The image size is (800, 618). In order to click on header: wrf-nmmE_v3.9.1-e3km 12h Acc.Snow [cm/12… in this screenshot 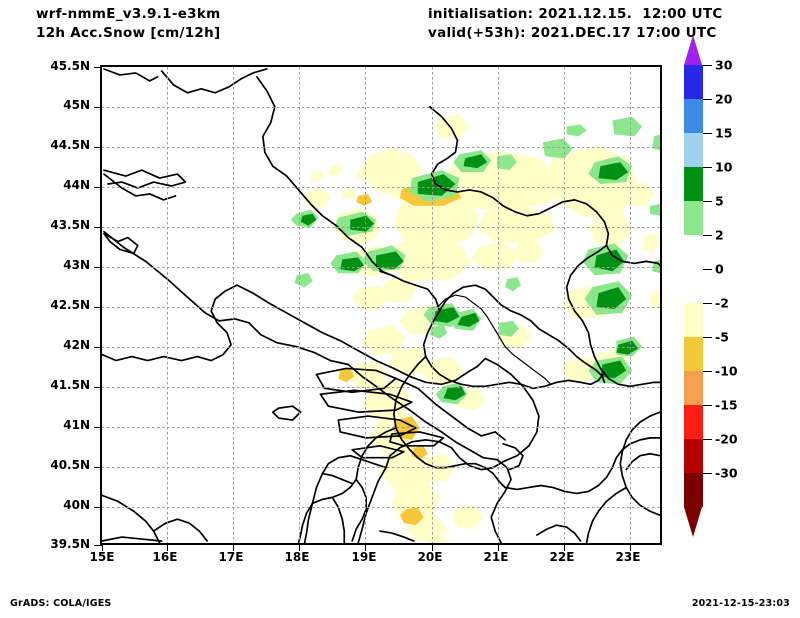, I will do `click(400, 26)`.